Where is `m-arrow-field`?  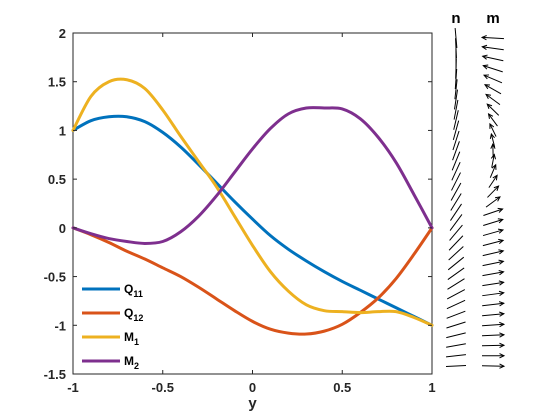 m-arrow-field is located at coordinates (493, 202).